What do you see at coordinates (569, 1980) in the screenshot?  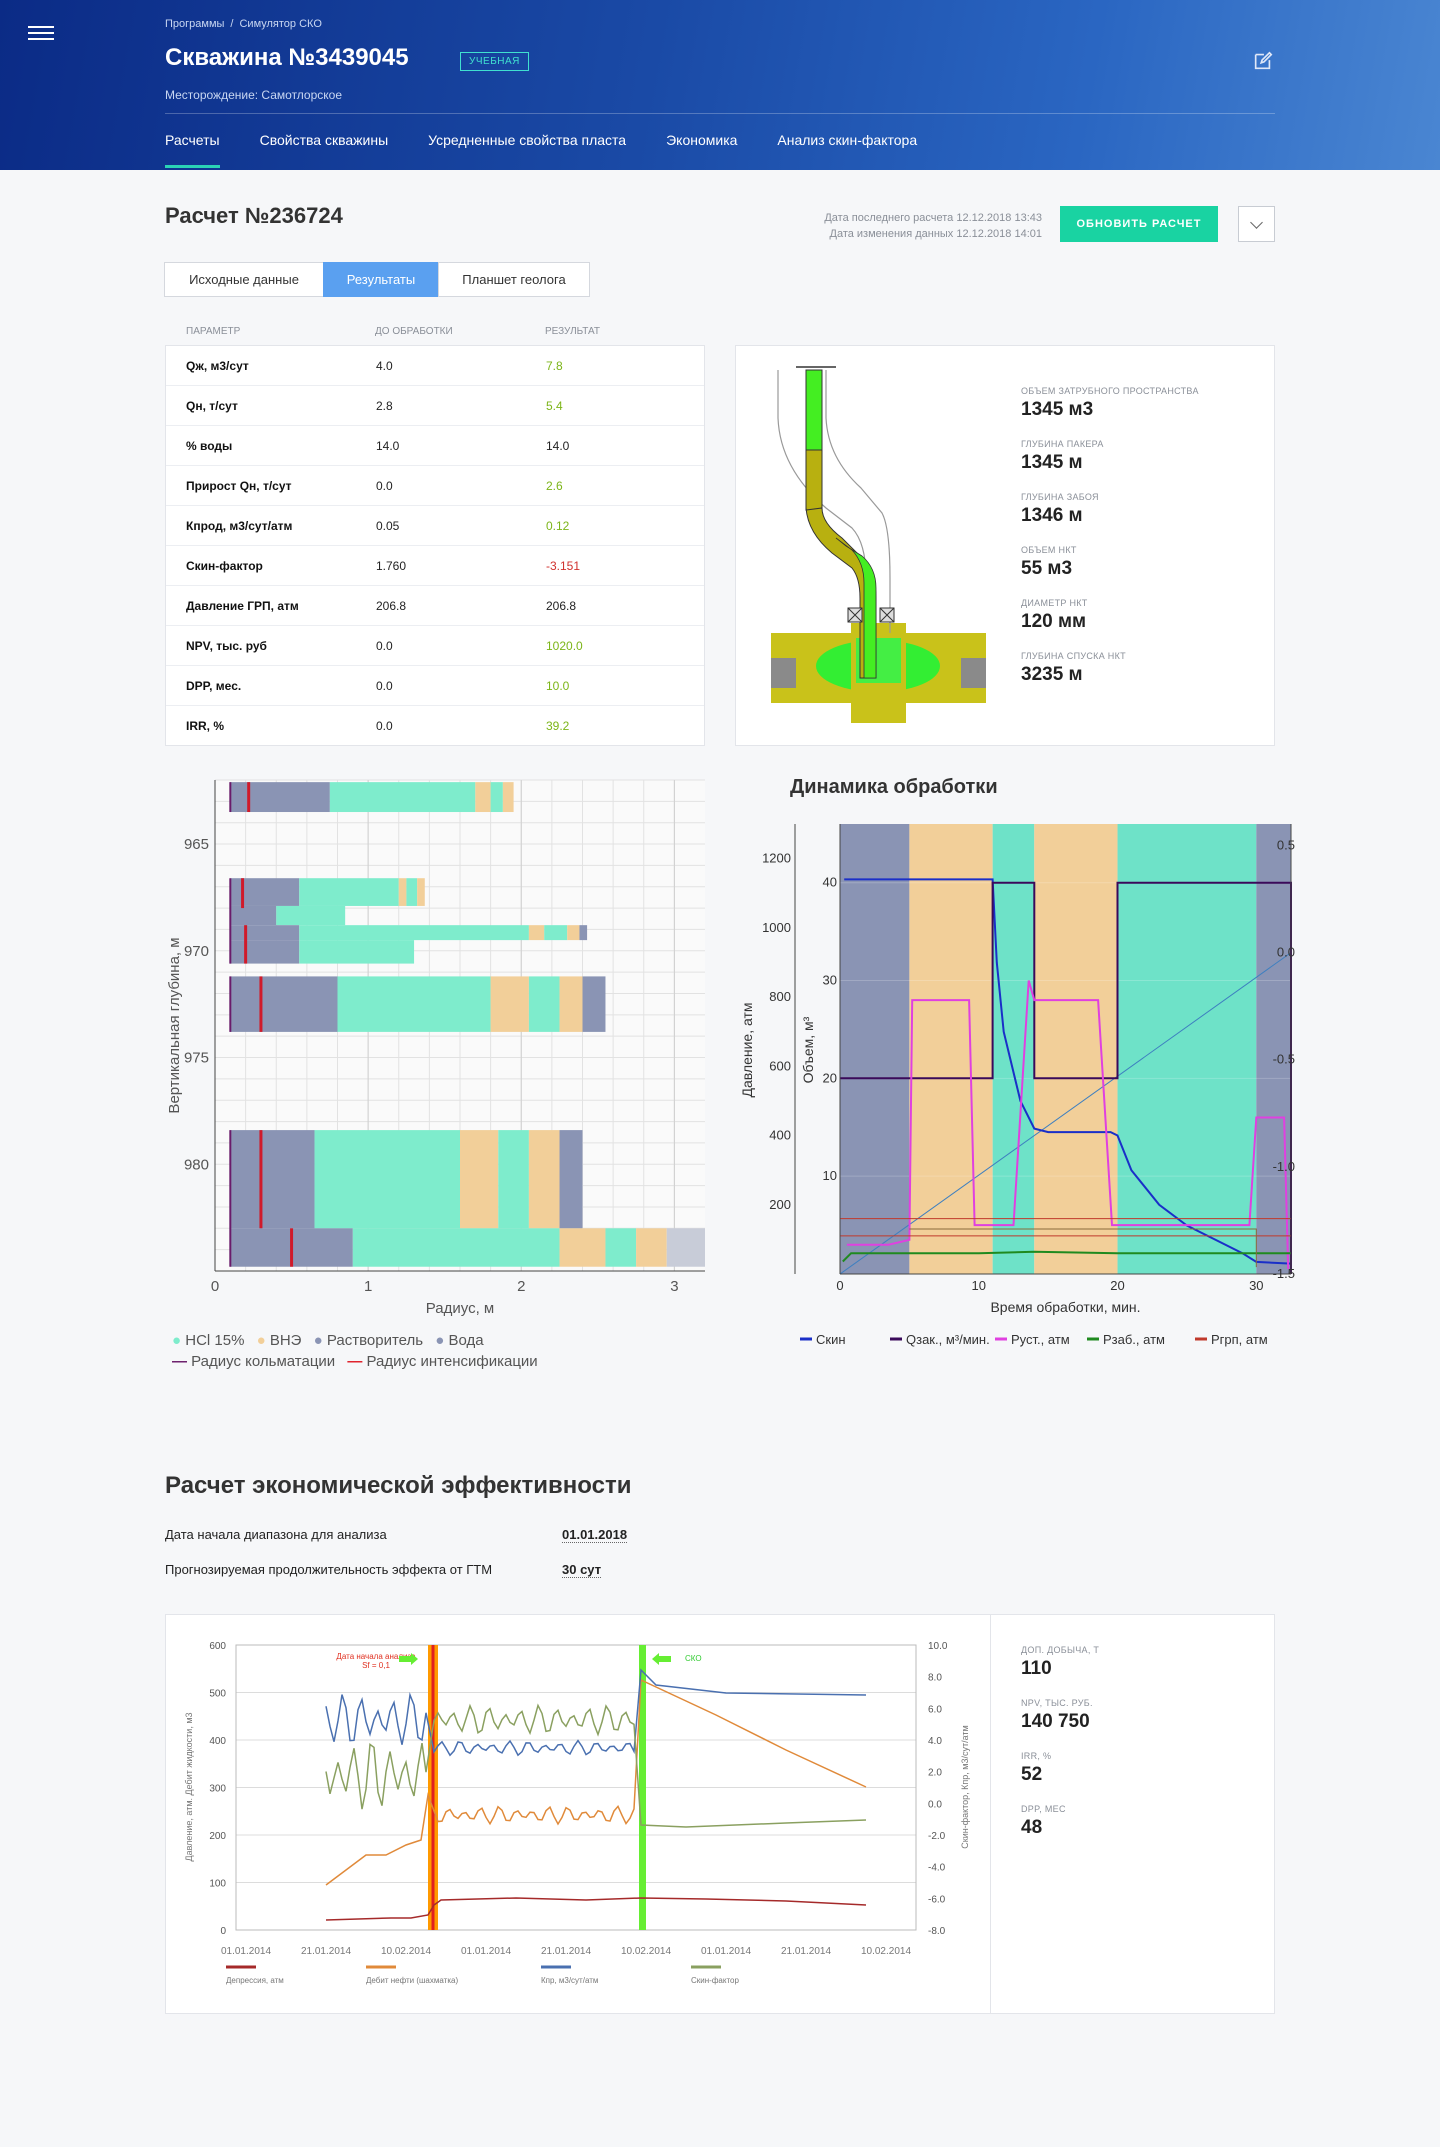 I see `legend-label: Кпр, м3/сут/атм` at bounding box center [569, 1980].